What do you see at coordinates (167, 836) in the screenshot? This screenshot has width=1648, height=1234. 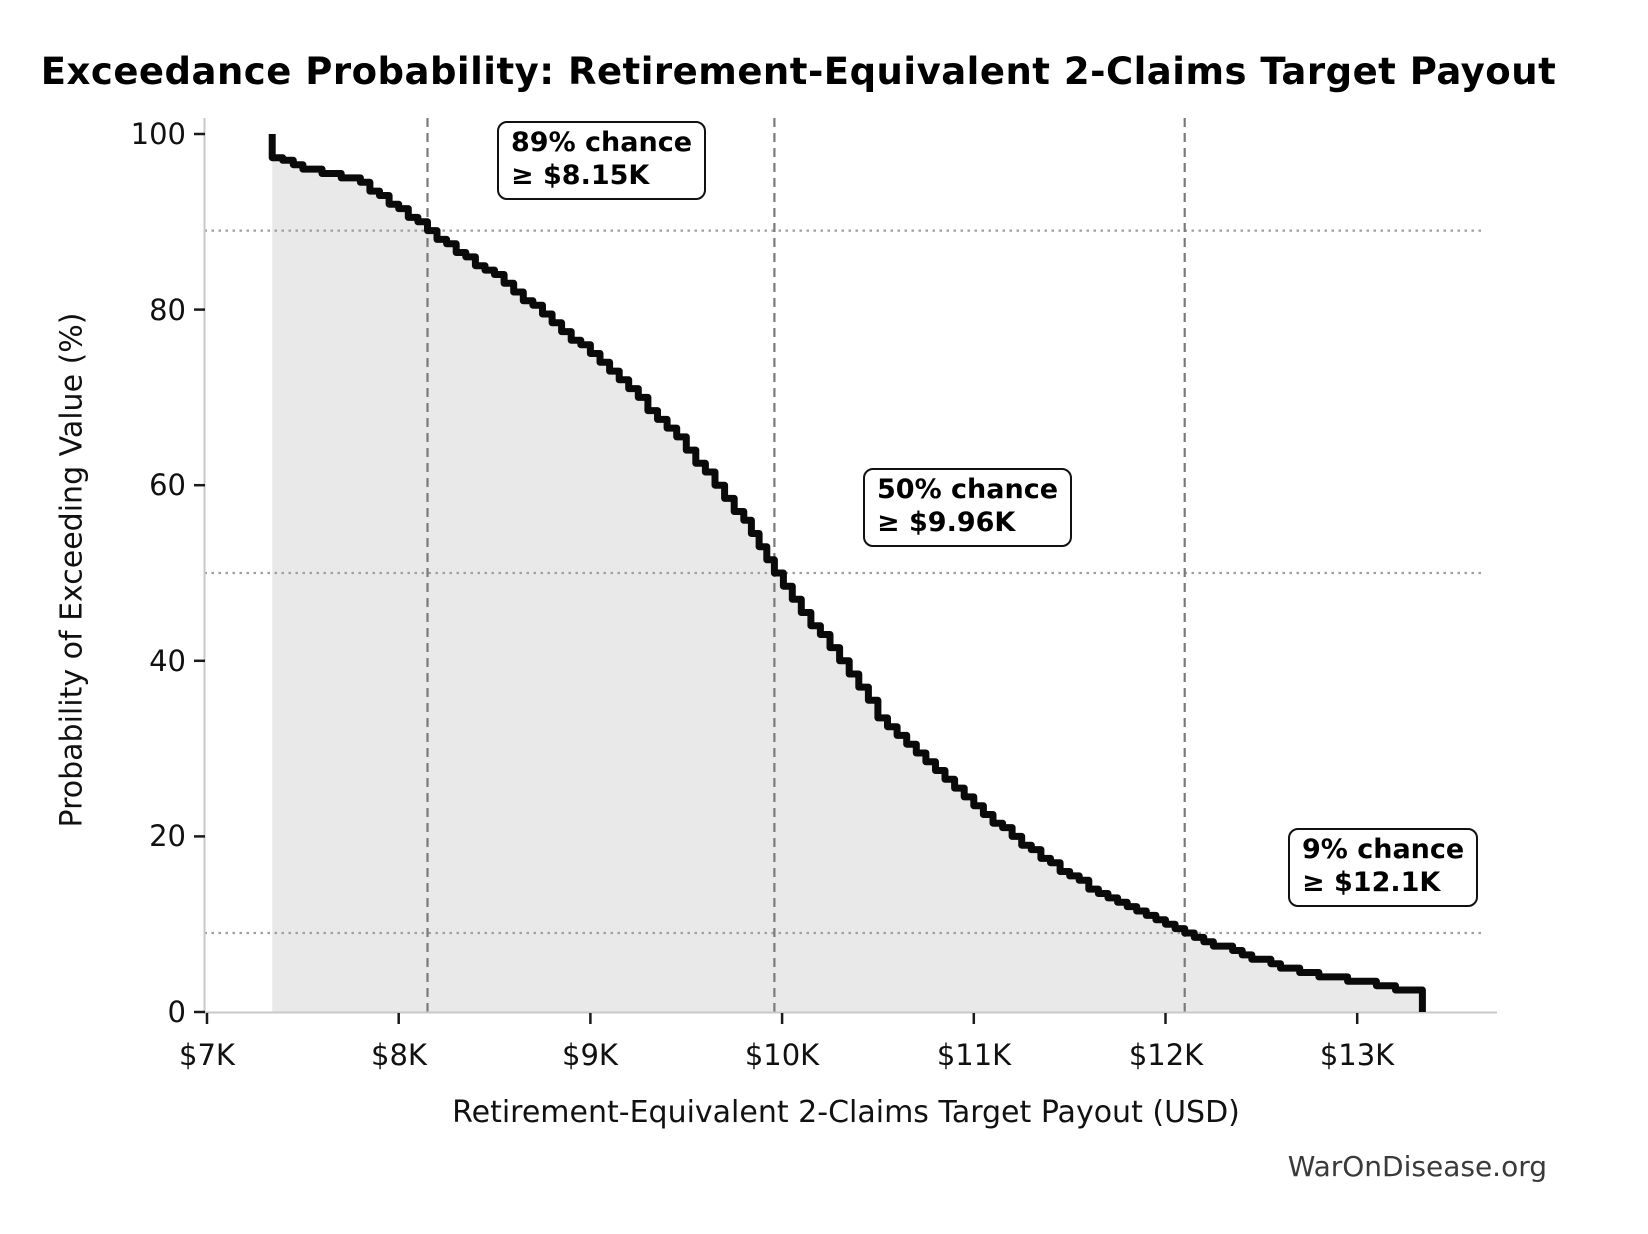 I see `y-tick-label: 20` at bounding box center [167, 836].